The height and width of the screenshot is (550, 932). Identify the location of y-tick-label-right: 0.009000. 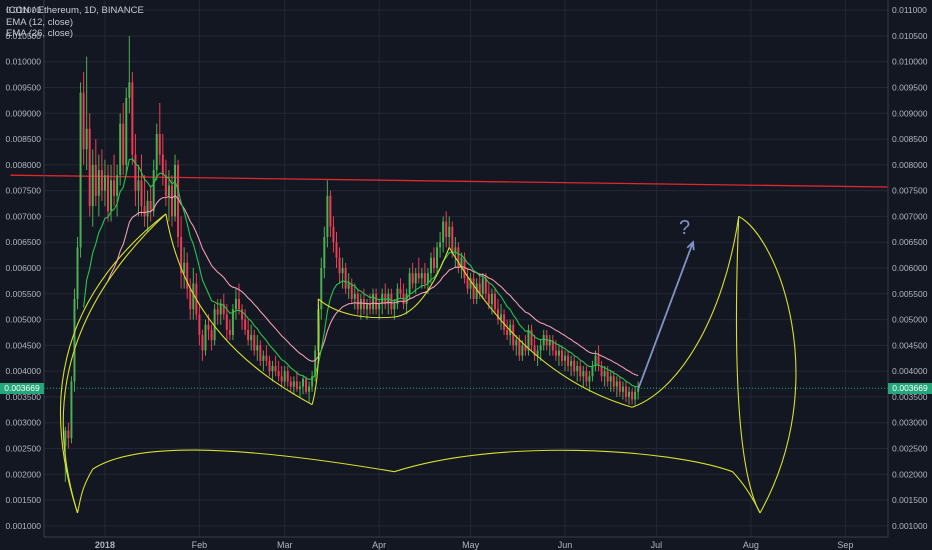
(910, 113).